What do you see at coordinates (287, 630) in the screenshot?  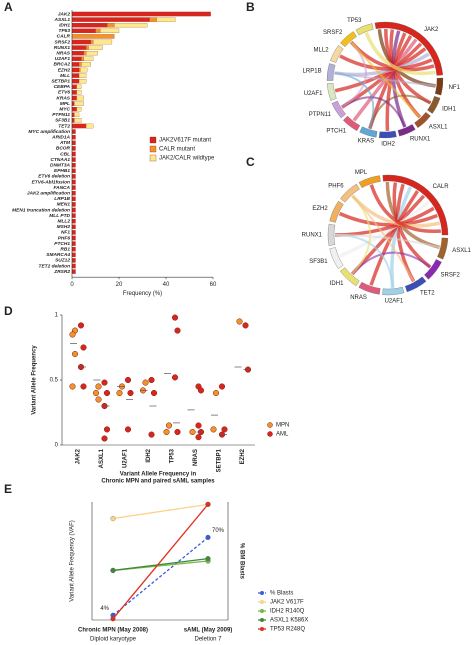 I see `legend-label: TP53 R248Q` at bounding box center [287, 630].